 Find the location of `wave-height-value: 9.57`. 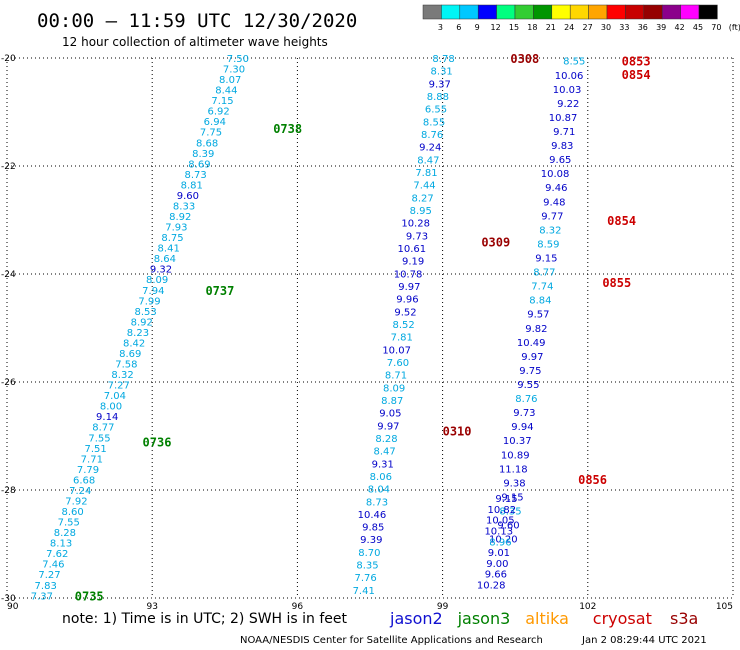

wave-height-value: 9.57 is located at coordinates (538, 315).